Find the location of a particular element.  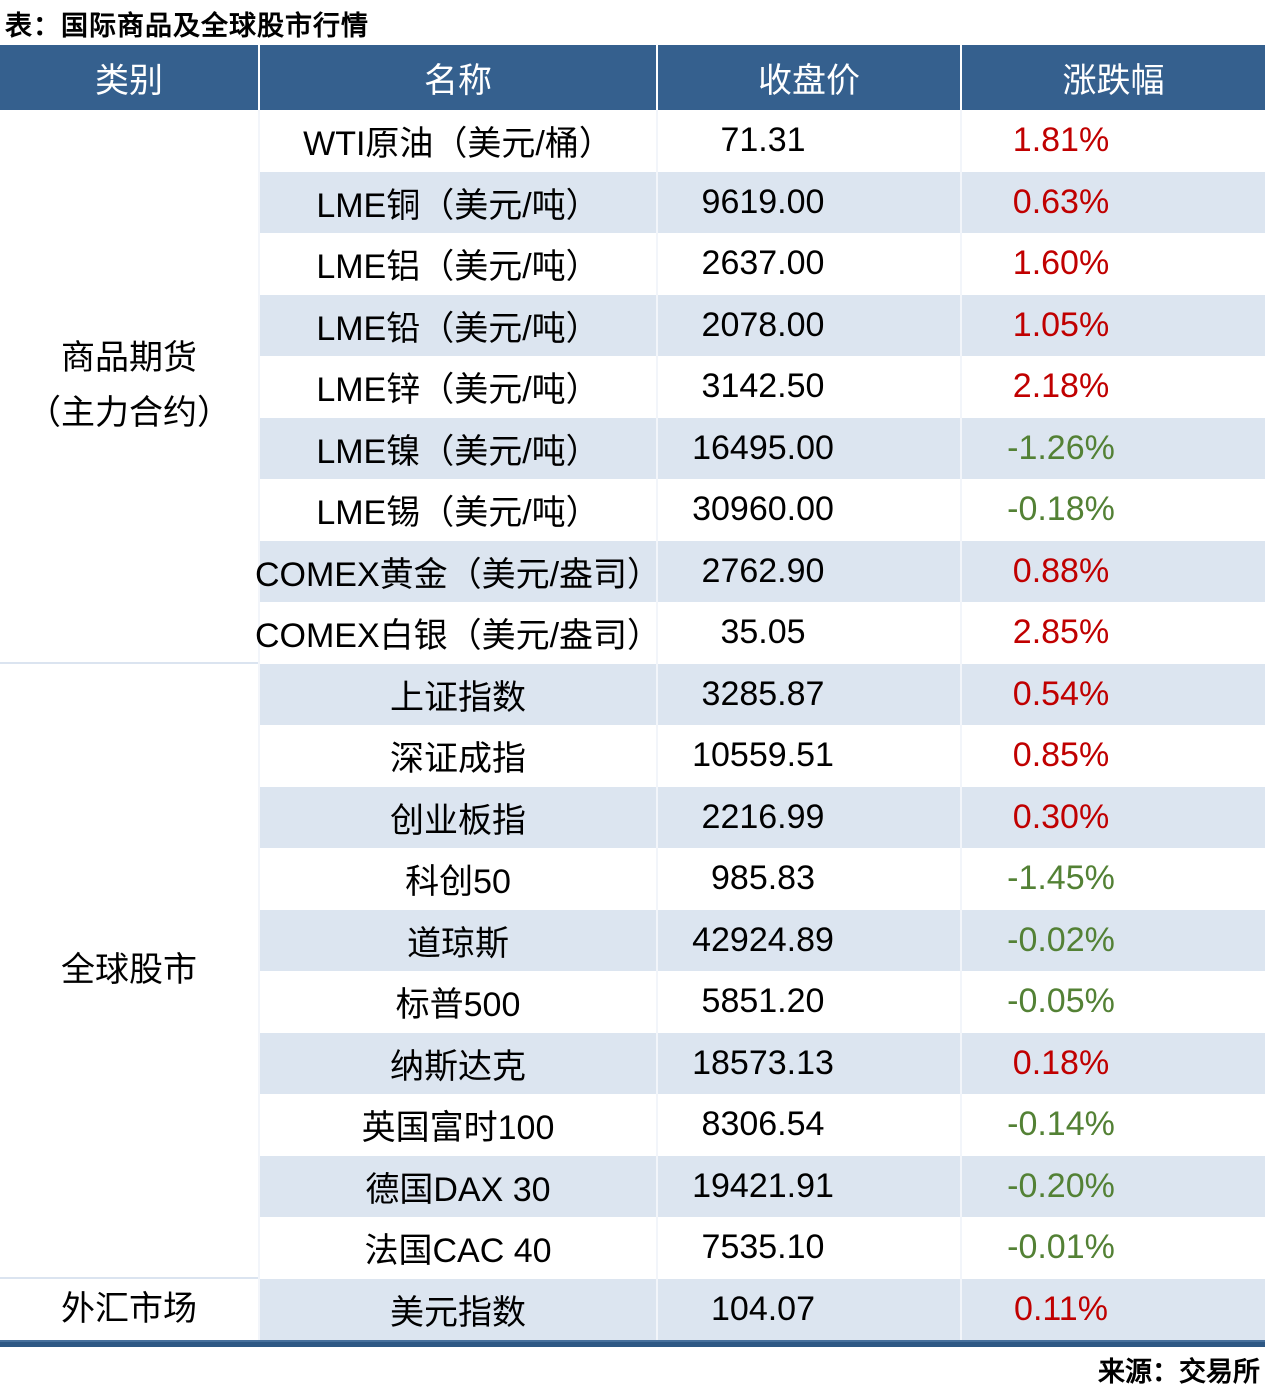

close-cell: 3285.87 is located at coordinates (808, 694).